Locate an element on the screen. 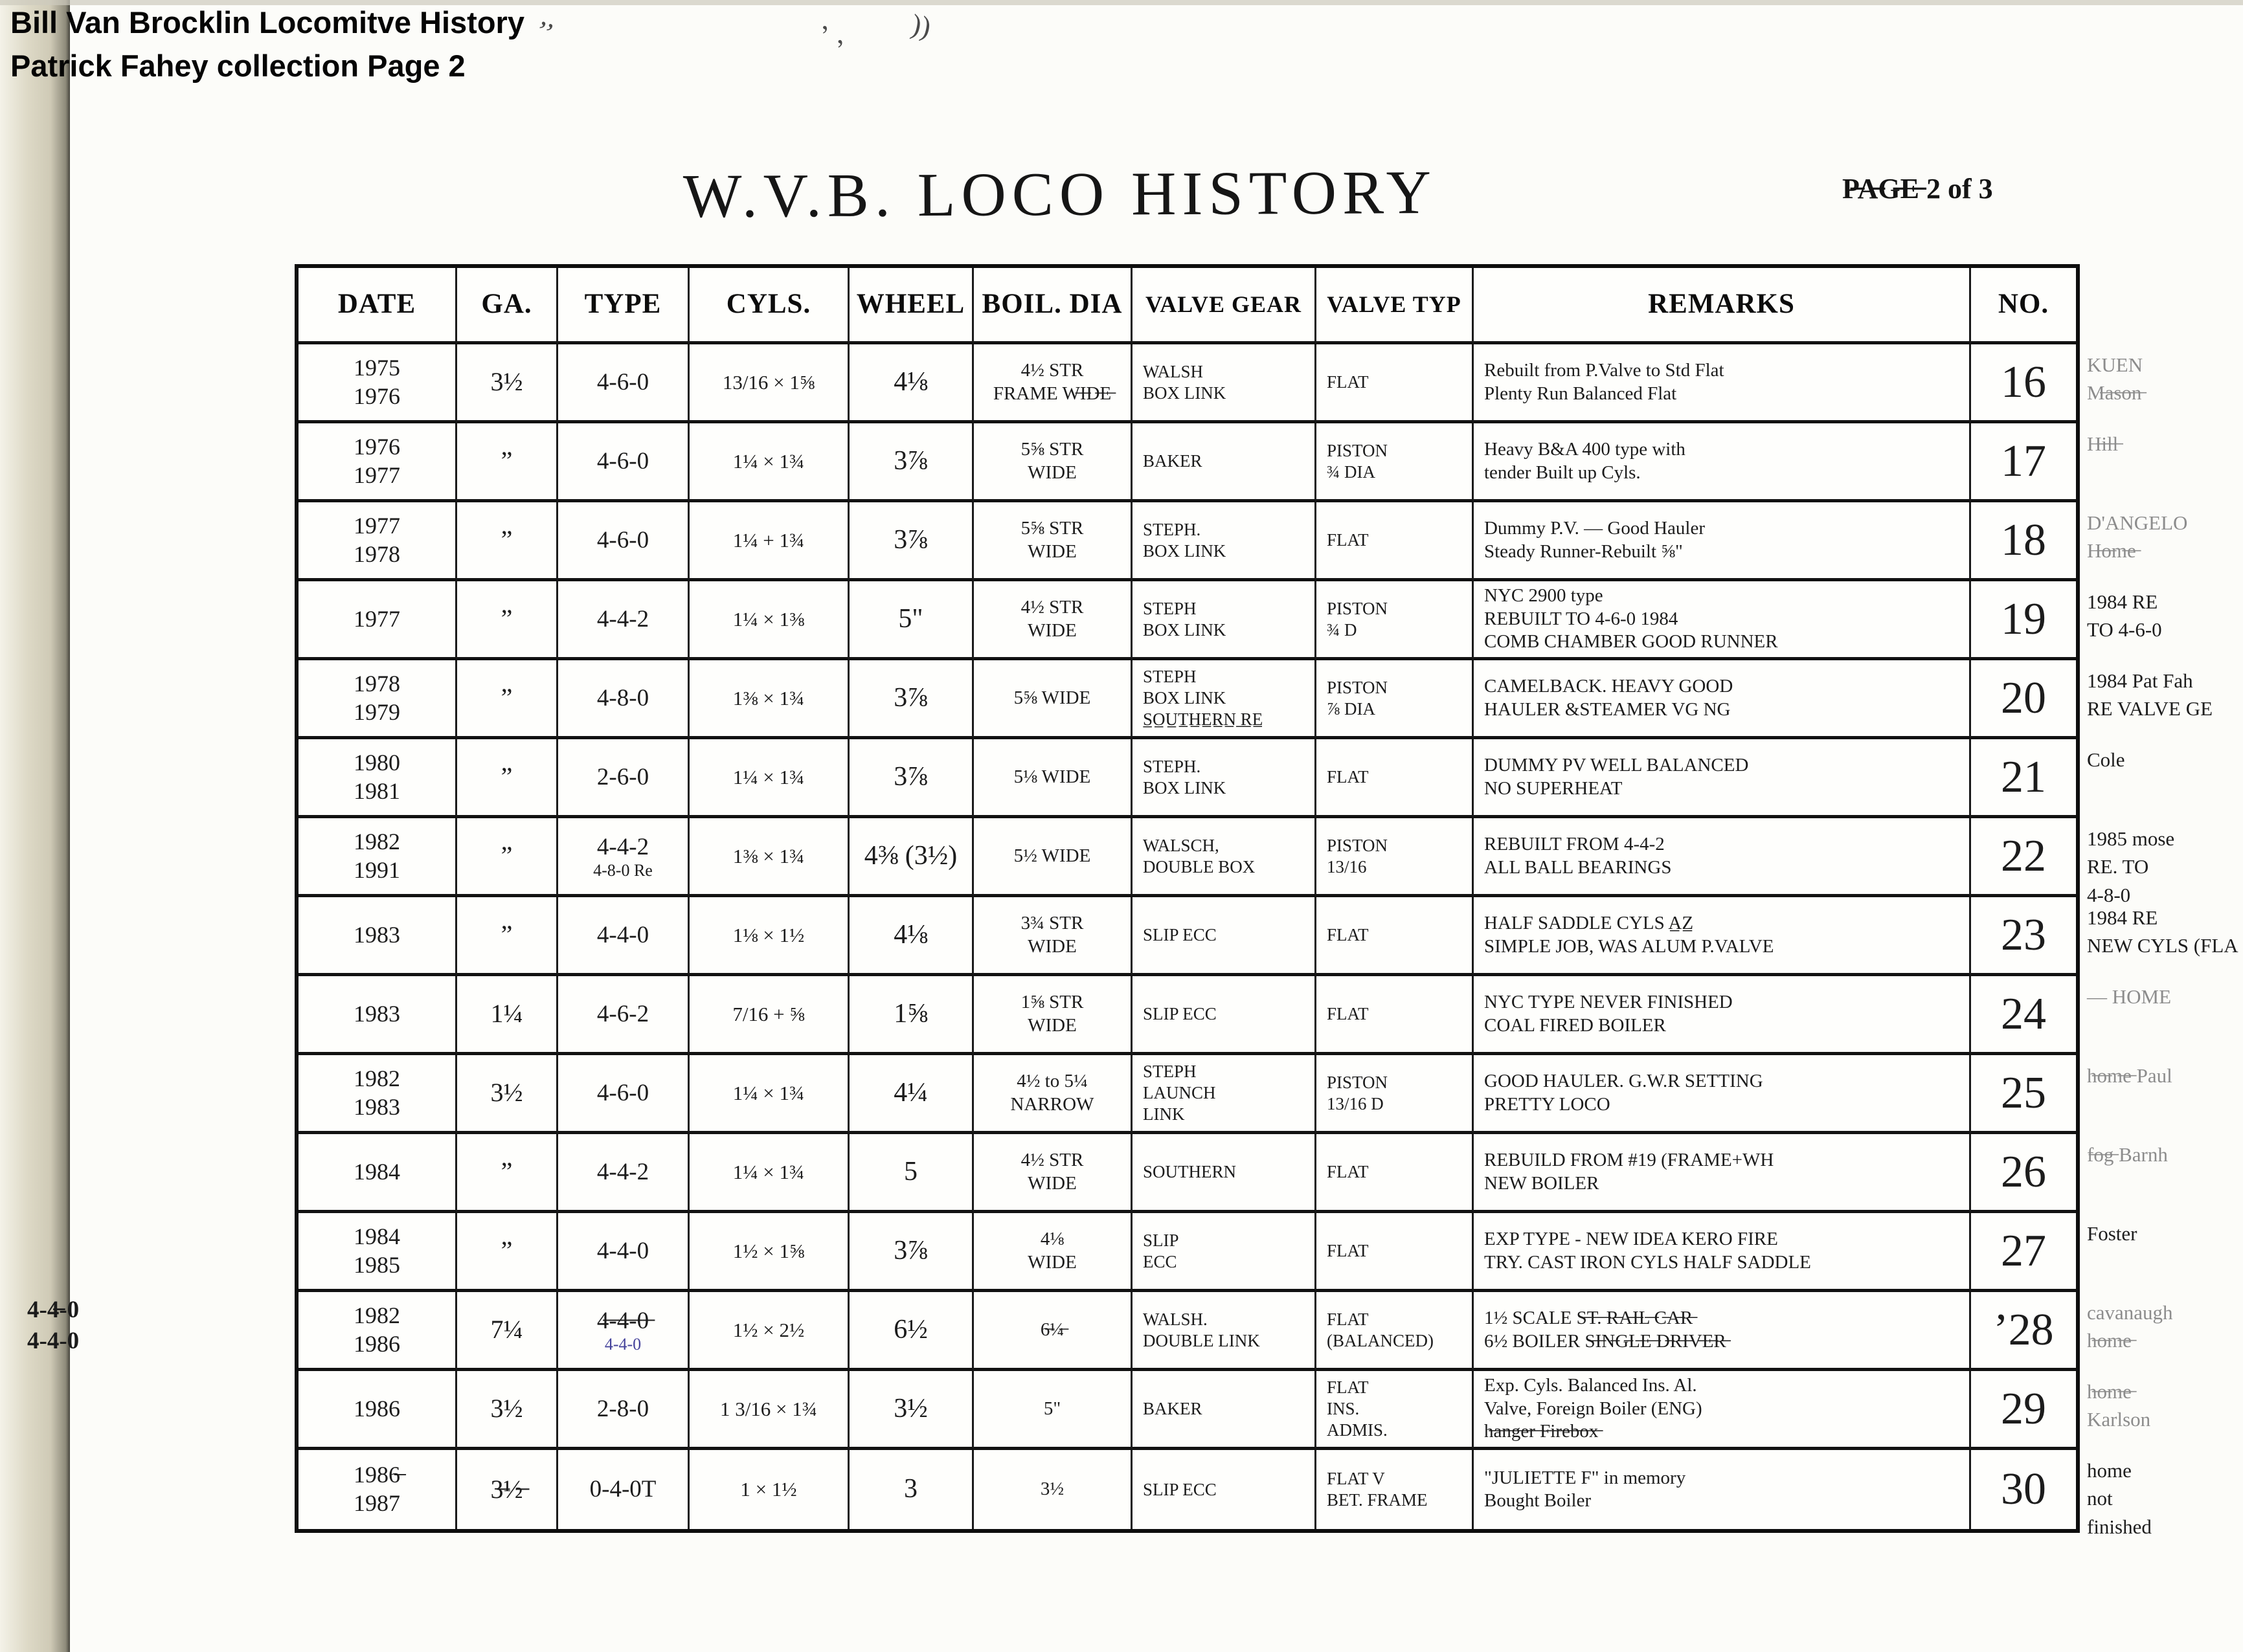 Image resolution: width=2243 pixels, height=1652 pixels. cell-cylinders: 1¼ + 1¾ is located at coordinates (770, 541).